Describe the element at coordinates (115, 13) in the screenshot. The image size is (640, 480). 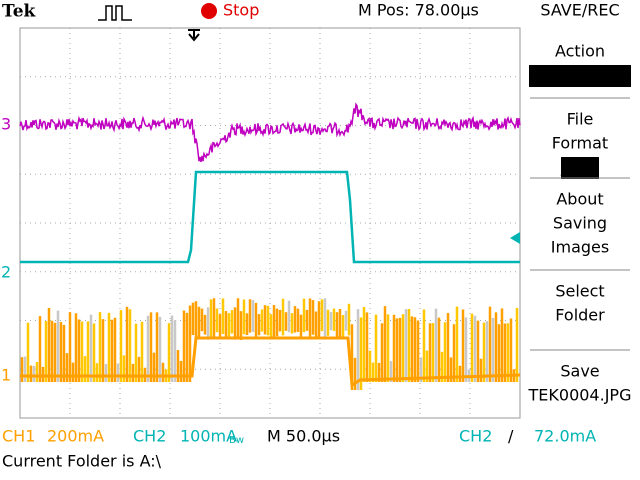
I see `acquire-icon` at that location.